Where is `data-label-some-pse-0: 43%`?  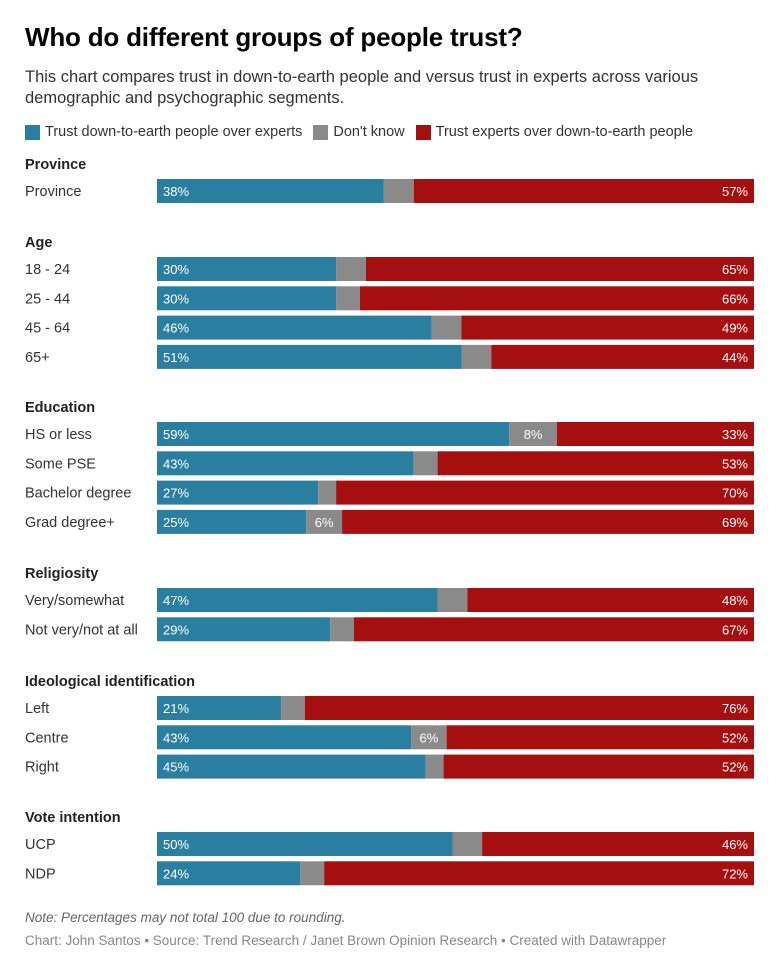 data-label-some-pse-0: 43% is located at coordinates (176, 463).